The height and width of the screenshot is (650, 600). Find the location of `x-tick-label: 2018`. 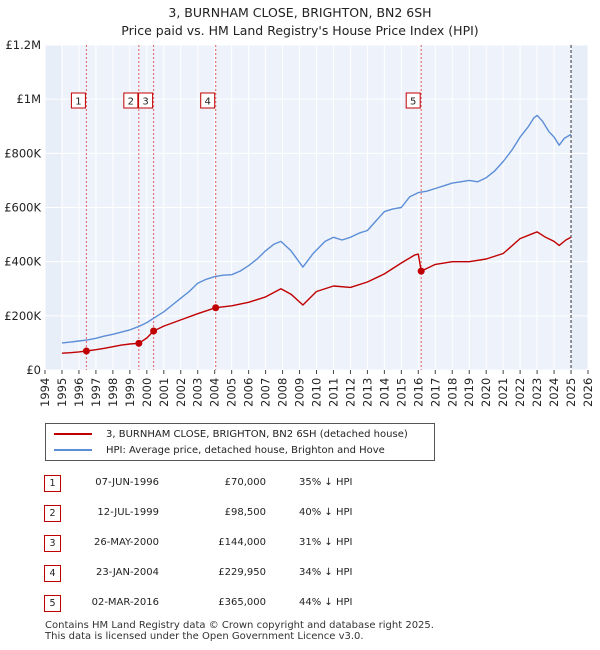

x-tick-label: 2018 is located at coordinates (452, 392).